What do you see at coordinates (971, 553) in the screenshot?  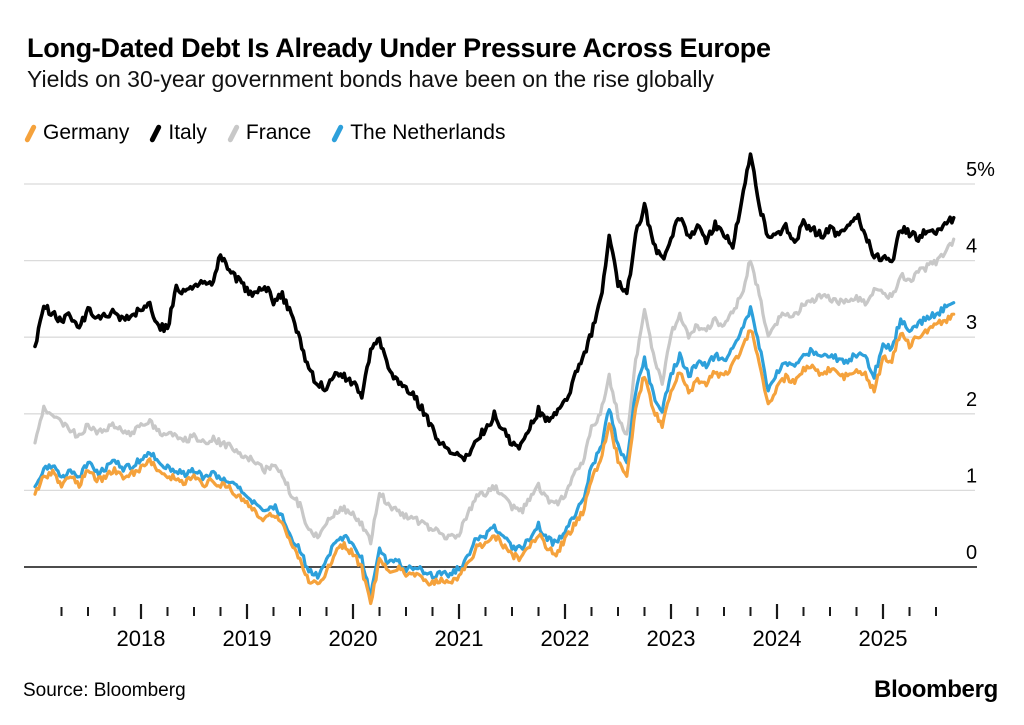 I see `y-axis-label: 0` at bounding box center [971, 553].